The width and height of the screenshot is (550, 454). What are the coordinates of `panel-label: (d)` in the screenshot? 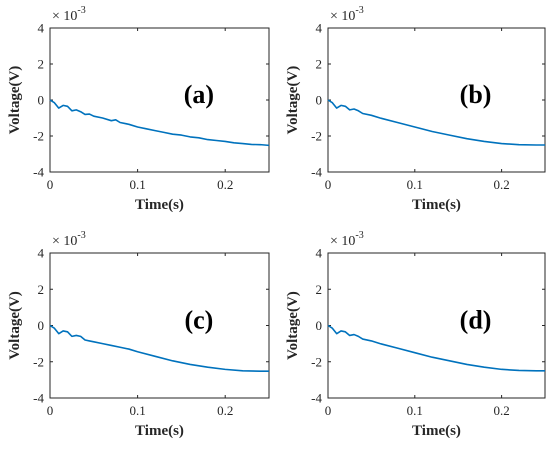 It's located at (476, 319).